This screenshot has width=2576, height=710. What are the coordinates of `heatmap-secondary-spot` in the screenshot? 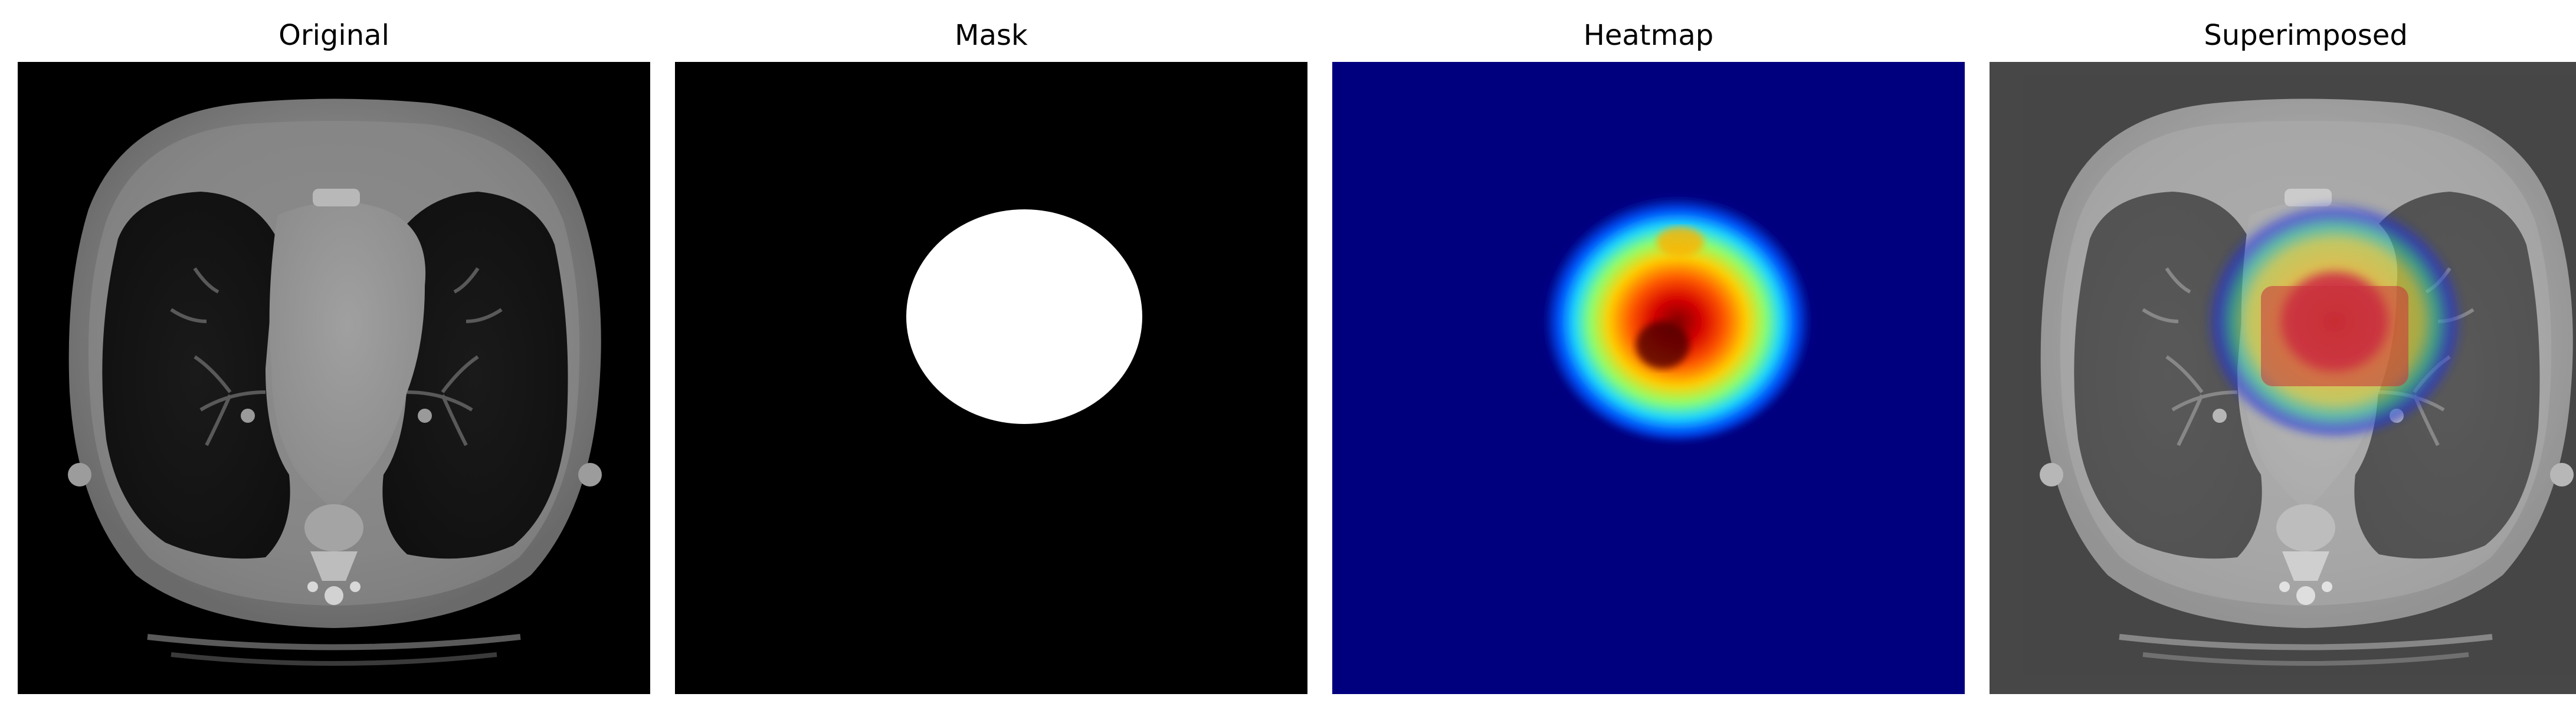 It's located at (1680, 242).